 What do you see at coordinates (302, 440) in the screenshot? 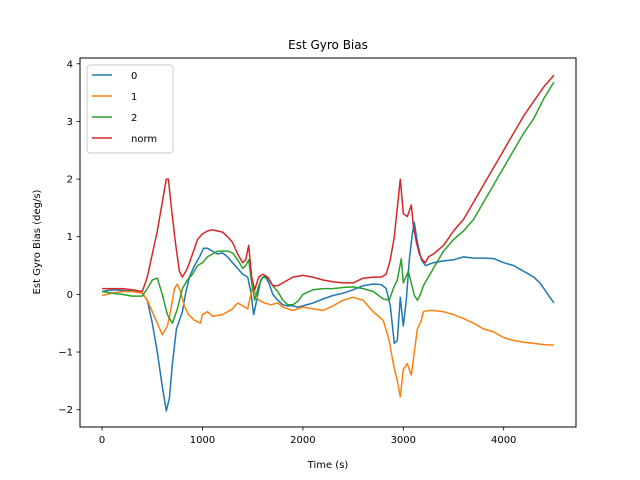
I see `x-tick-label: 2000` at bounding box center [302, 440].